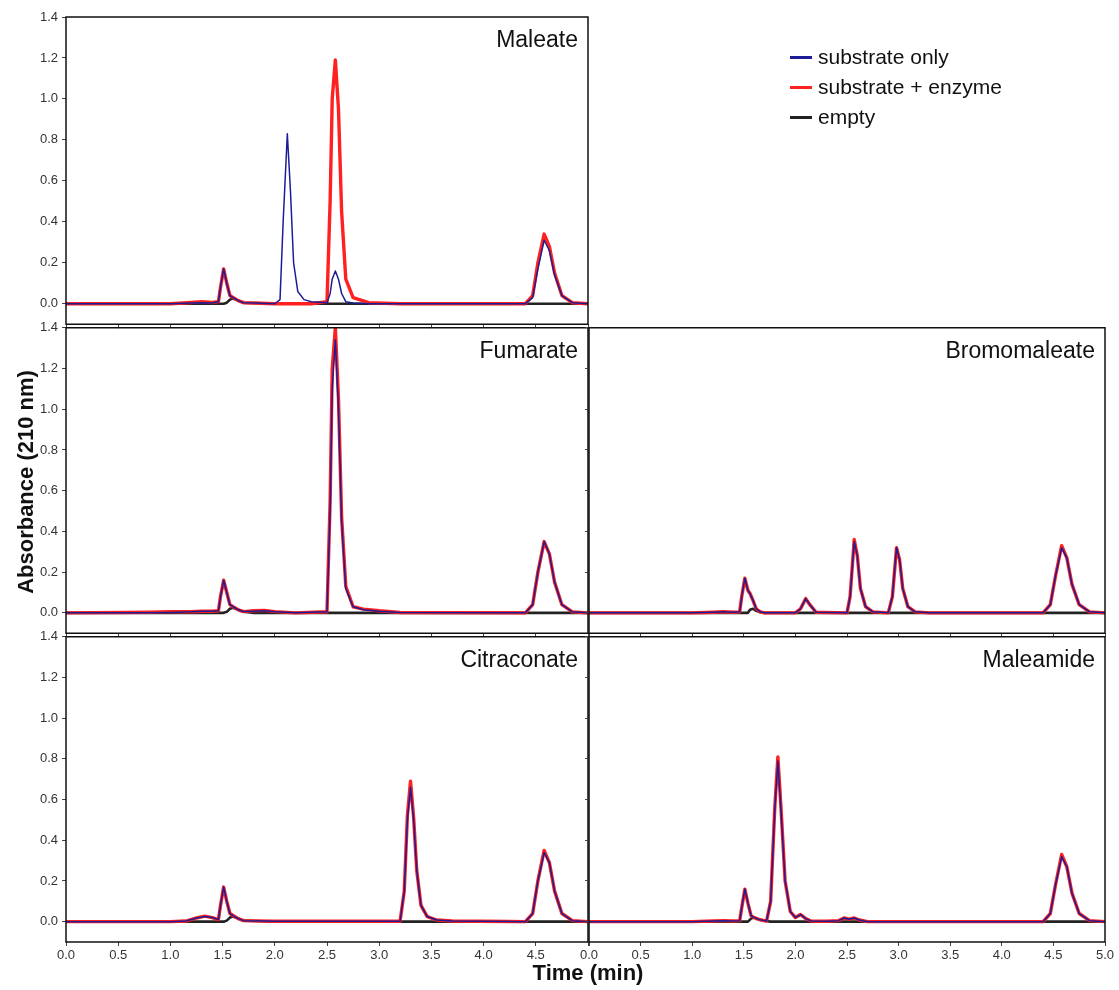 This screenshot has width=1119, height=990. I want to click on y-axis-title: Absorbance (210 nm), so click(26, 482).